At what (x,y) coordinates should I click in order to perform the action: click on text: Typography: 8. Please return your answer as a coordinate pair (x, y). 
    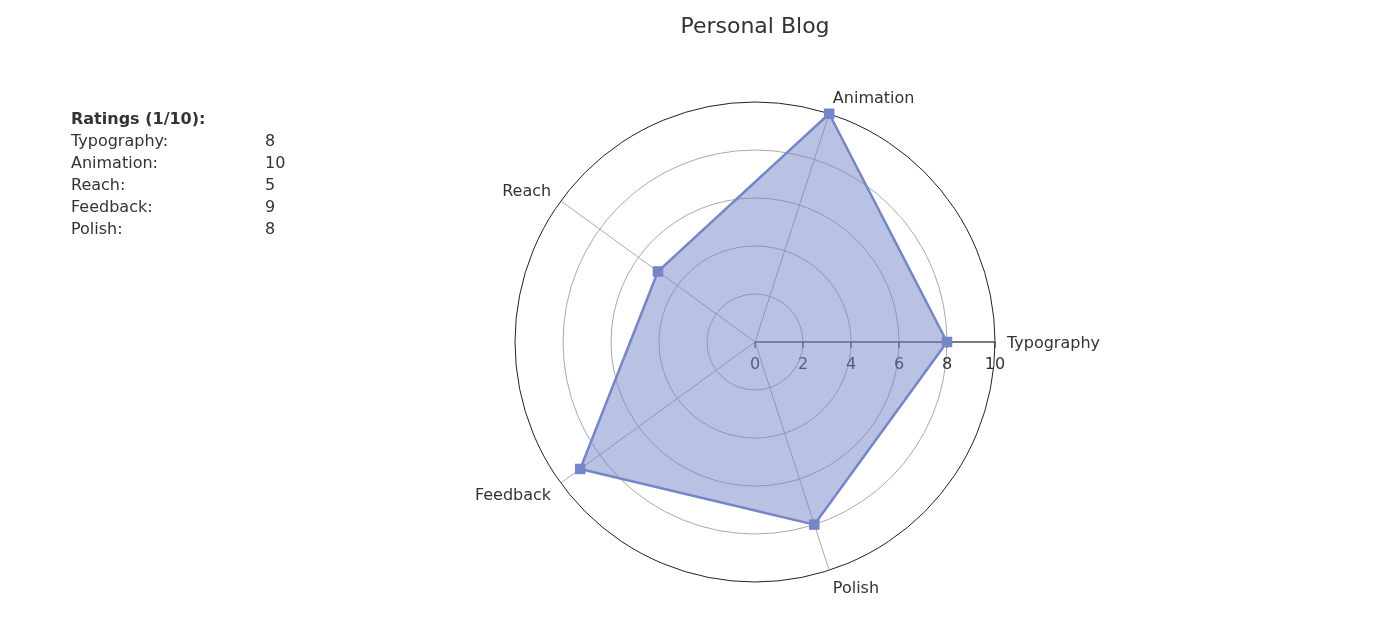
    Looking at the image, I should click on (173, 140).